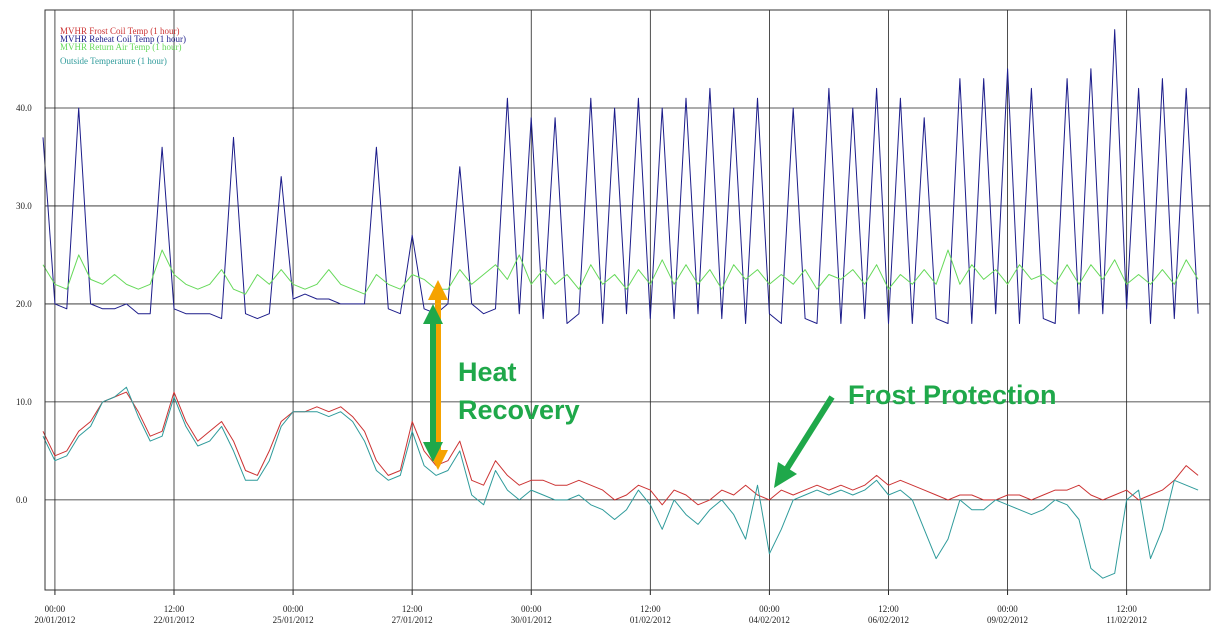  What do you see at coordinates (1126, 620) in the screenshot?
I see `x-tick-label: 11/02/2012` at bounding box center [1126, 620].